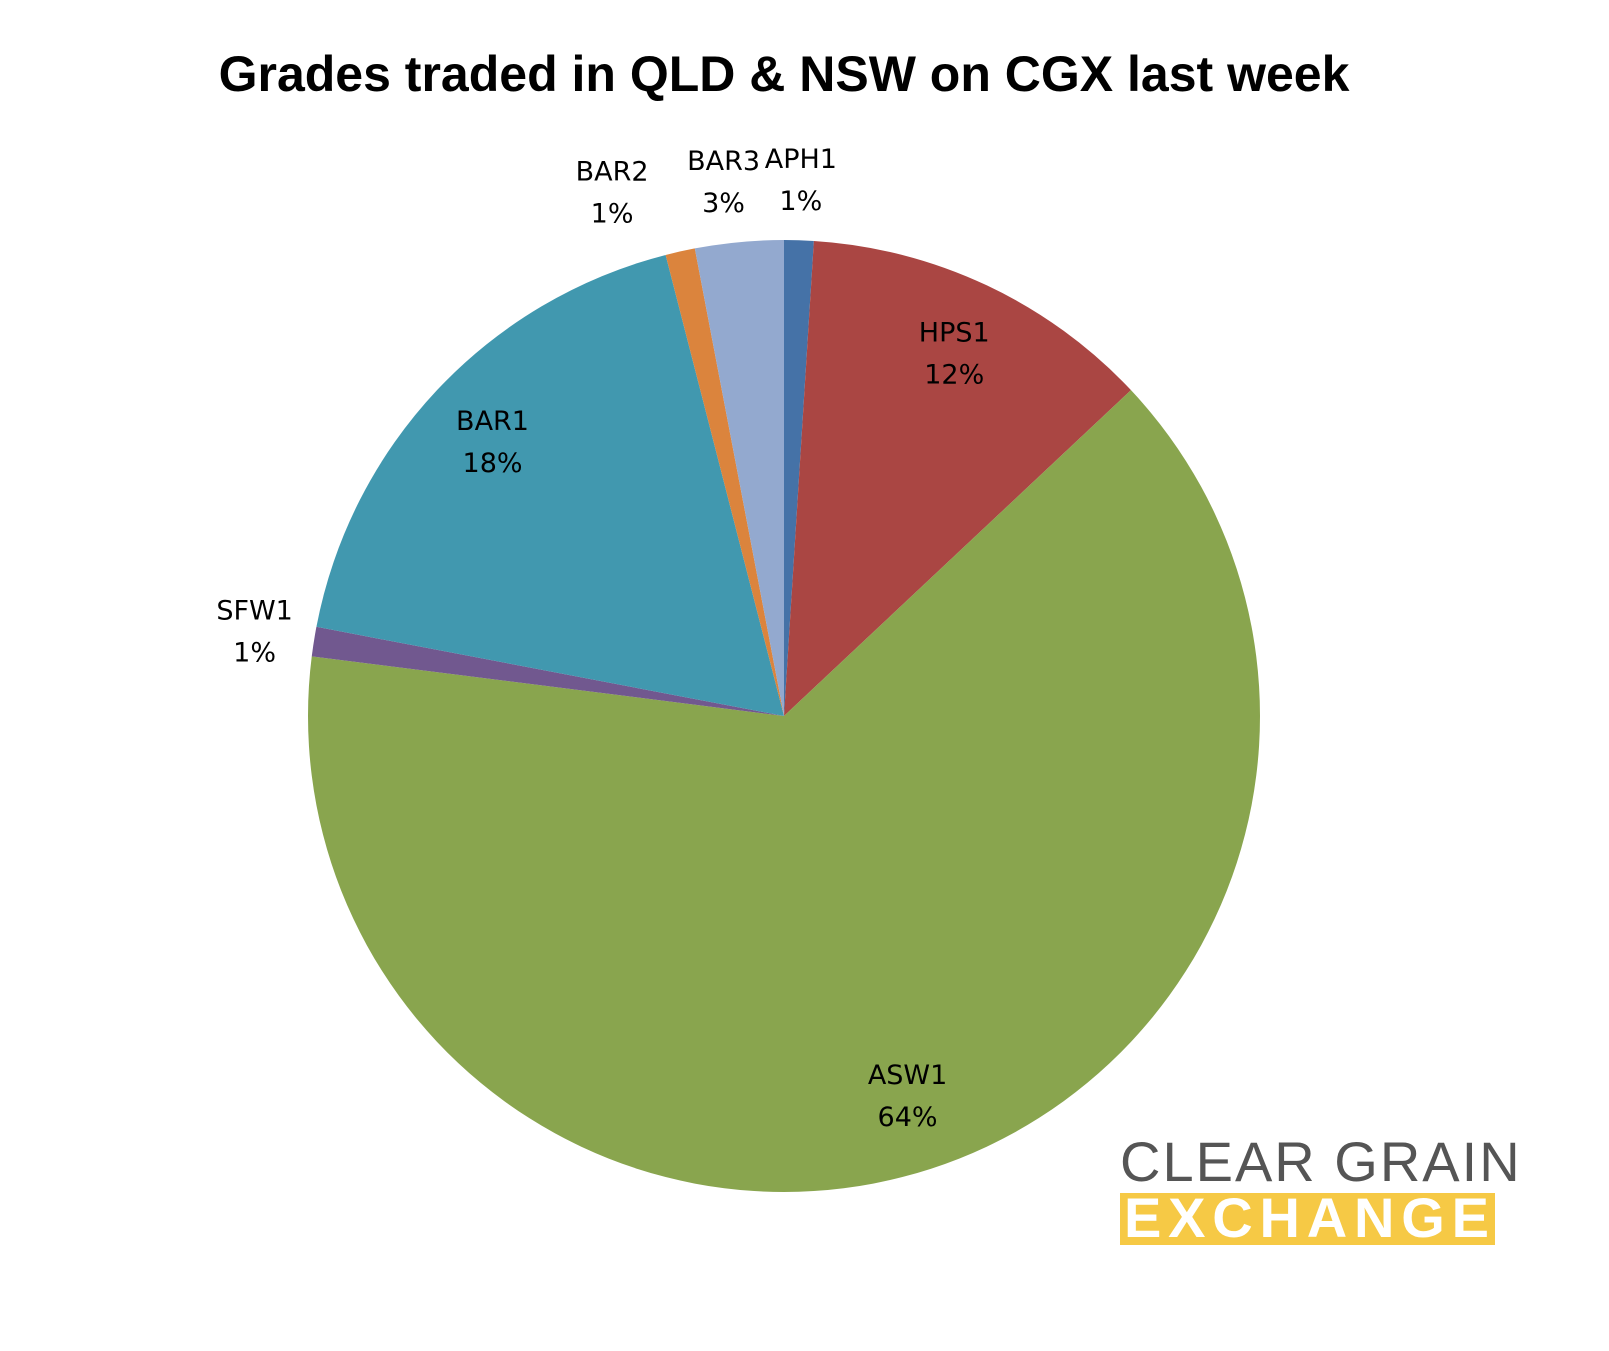  What do you see at coordinates (954, 333) in the screenshot?
I see `slice-label: HPS1` at bounding box center [954, 333].